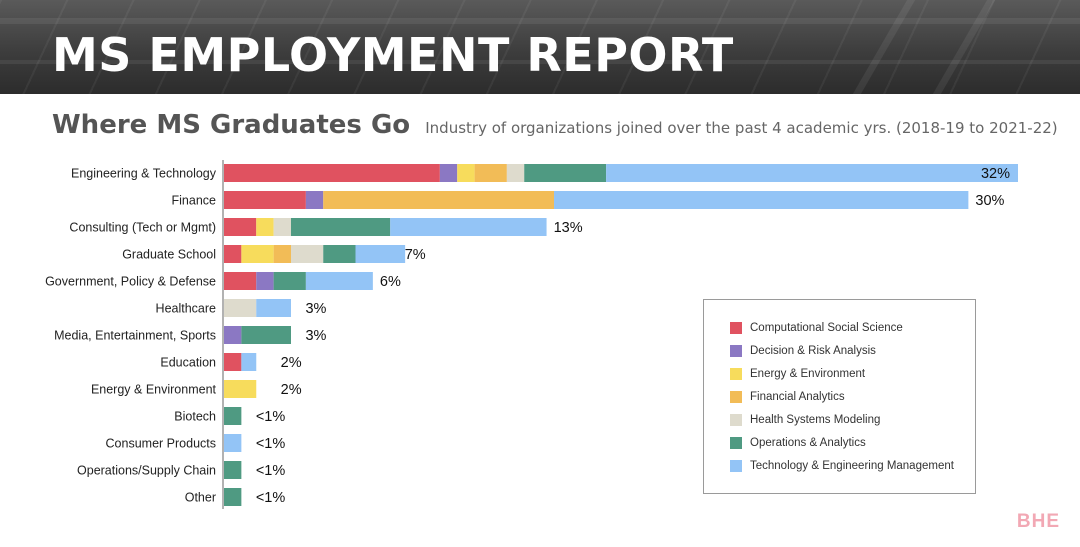  What do you see at coordinates (130, 282) in the screenshot?
I see `category-label: Government, Policy & Defense` at bounding box center [130, 282].